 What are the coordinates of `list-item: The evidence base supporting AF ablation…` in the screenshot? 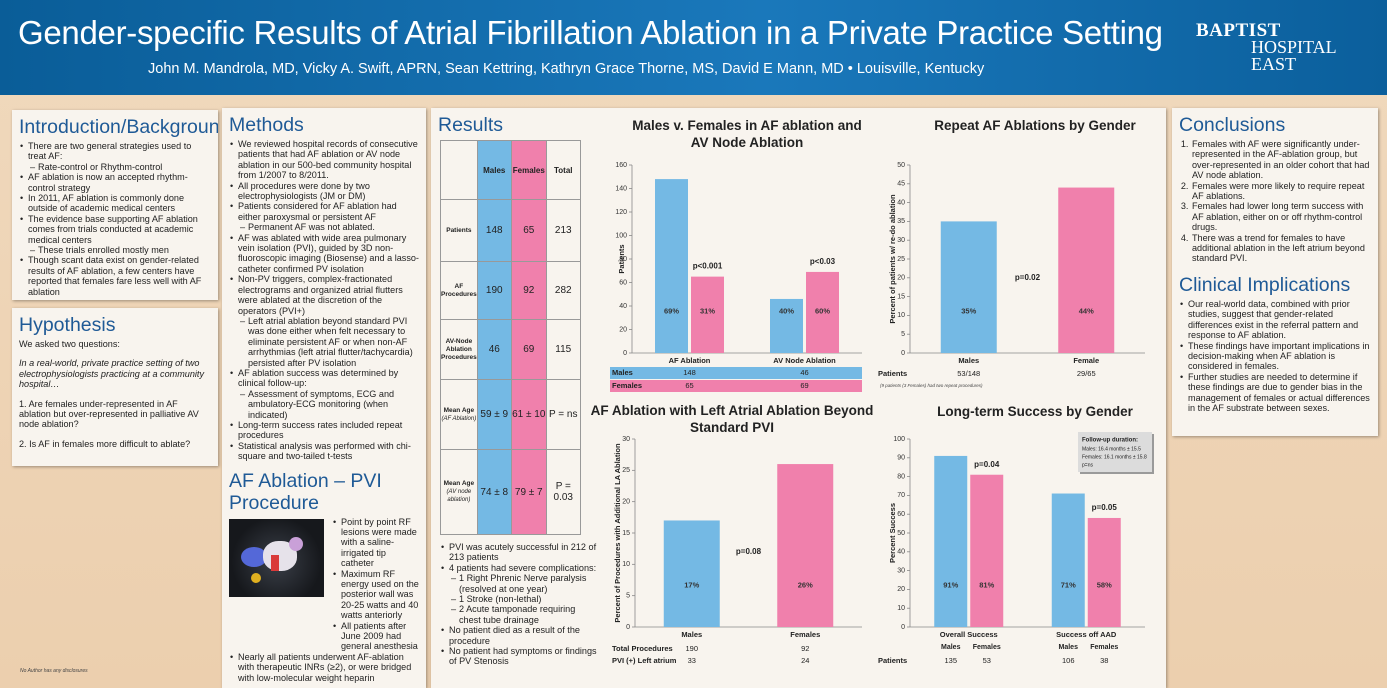 It's located at (115, 235).